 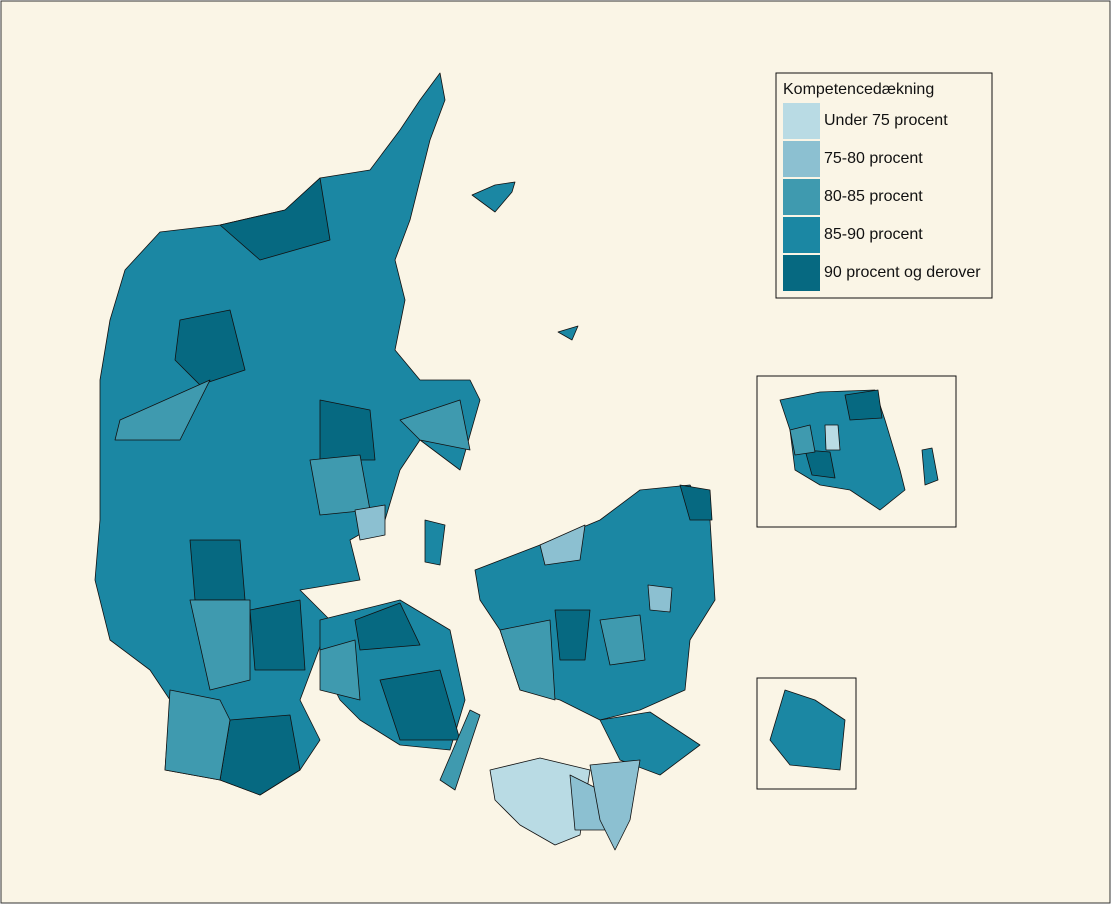 What do you see at coordinates (873, 196) in the screenshot?
I see `legend-label: 80-85 procent` at bounding box center [873, 196].